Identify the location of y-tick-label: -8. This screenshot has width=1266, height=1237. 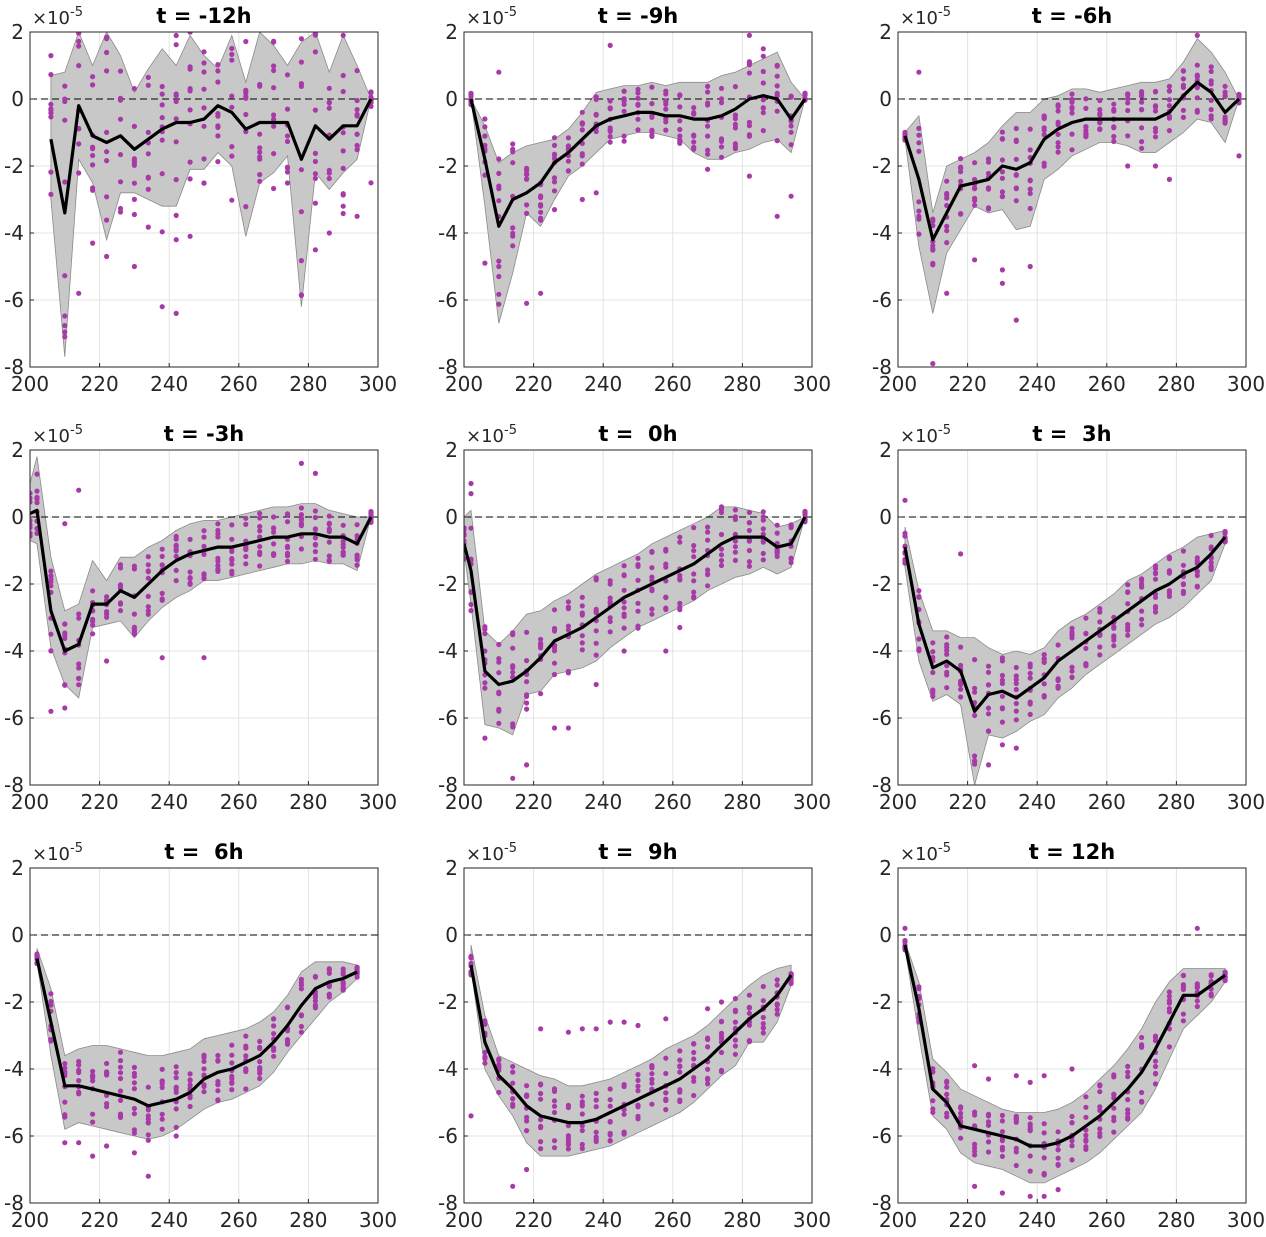
(448, 367).